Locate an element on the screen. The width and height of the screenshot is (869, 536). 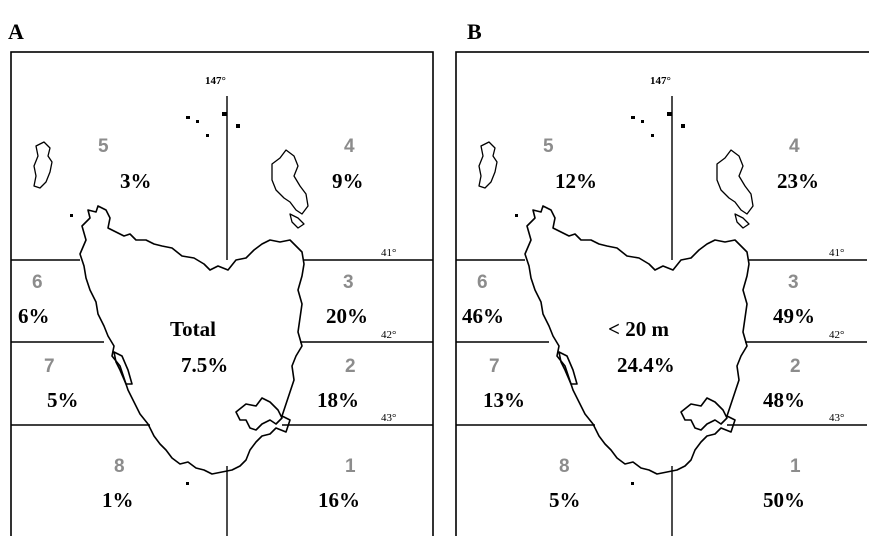
zone-7-percent: 5% is located at coordinates (63, 400).